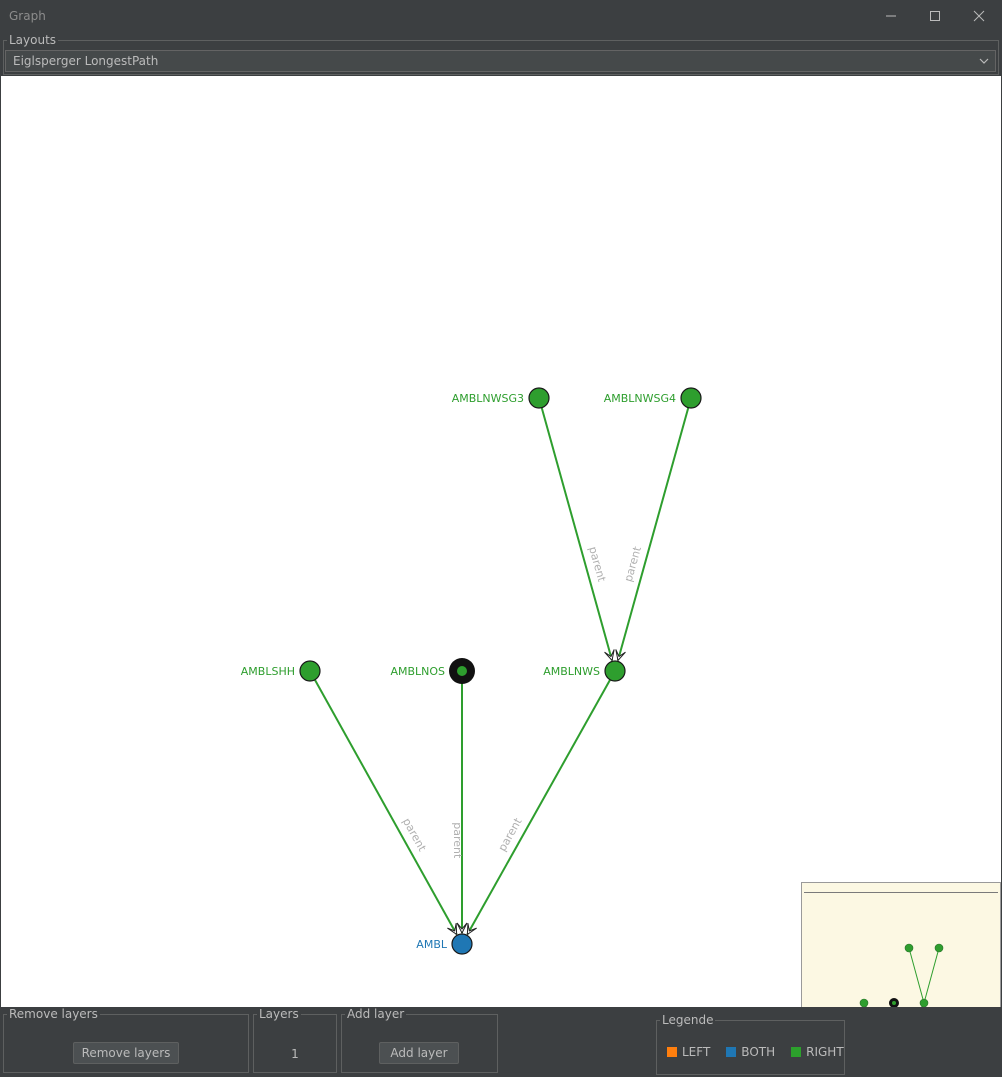 This screenshot has width=1002, height=1077. I want to click on legend-group: Legende LEFT BOTH RIGHT, so click(750, 1044).